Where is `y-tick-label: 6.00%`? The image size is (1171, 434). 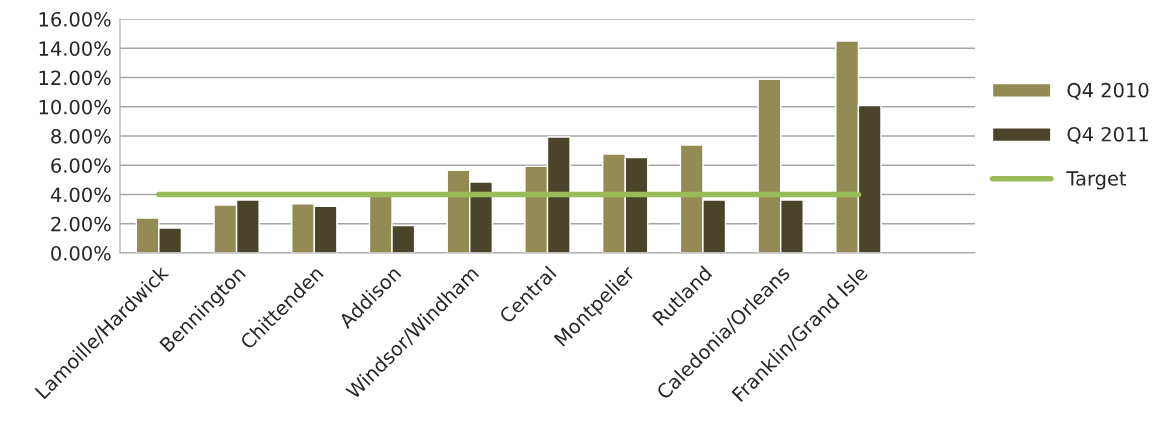
y-tick-label: 6.00% is located at coordinates (81, 165).